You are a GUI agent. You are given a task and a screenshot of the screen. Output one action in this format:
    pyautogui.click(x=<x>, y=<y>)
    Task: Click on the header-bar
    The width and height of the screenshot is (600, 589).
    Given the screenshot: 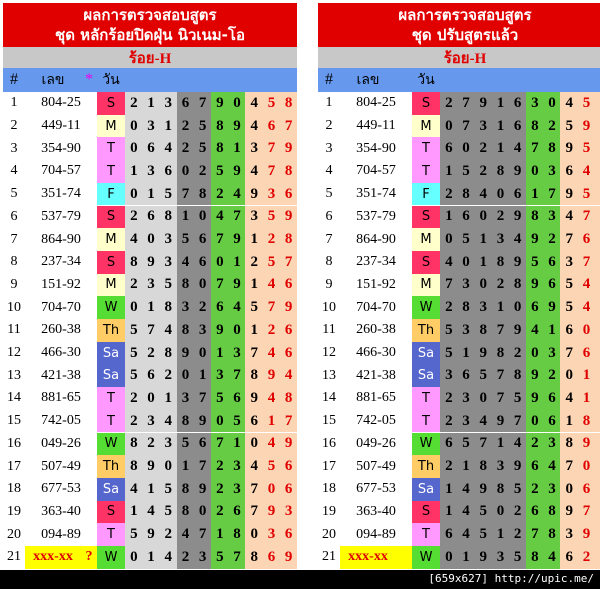 What is the action you would take?
    pyautogui.click(x=459, y=80)
    